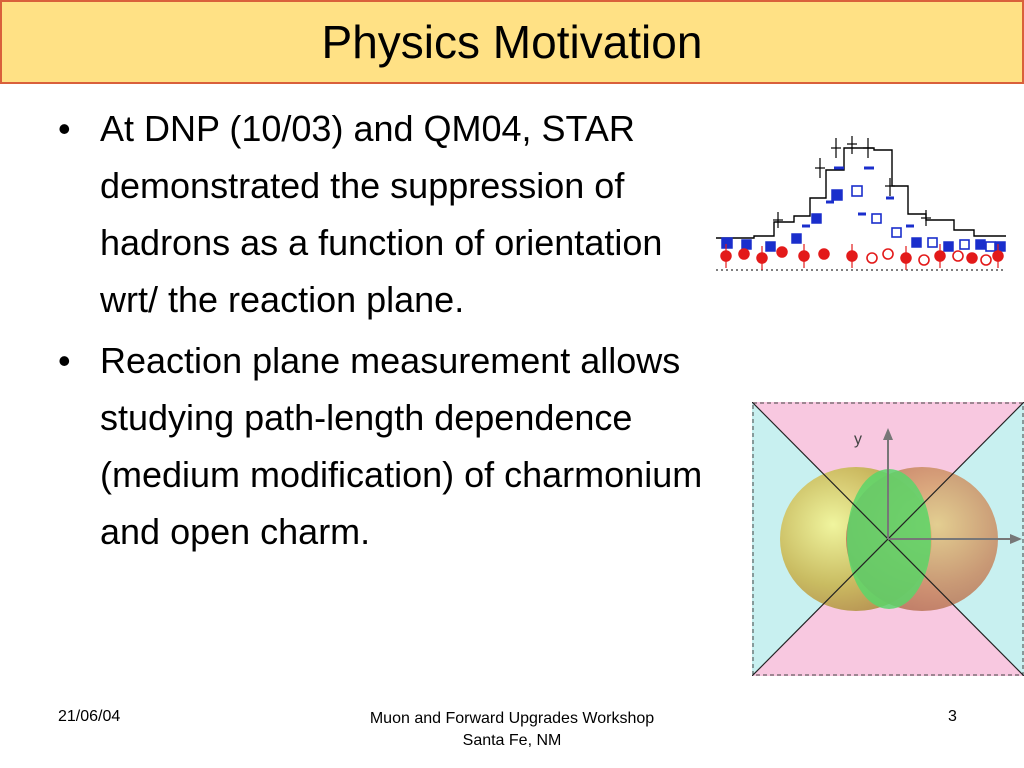 This screenshot has height=768, width=1024. I want to click on slide-title: Physics Motivation, so click(512, 42).